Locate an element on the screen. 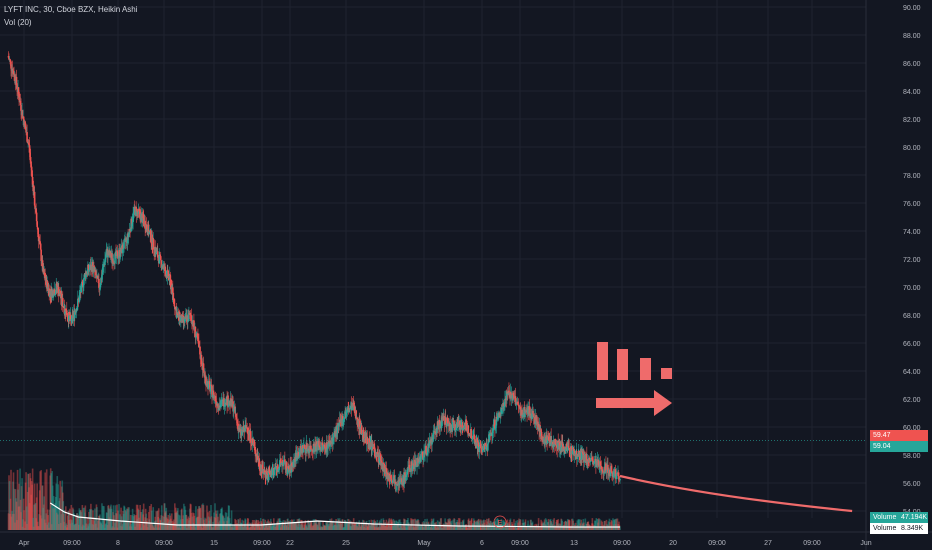  drawing-bar is located at coordinates (645, 369).